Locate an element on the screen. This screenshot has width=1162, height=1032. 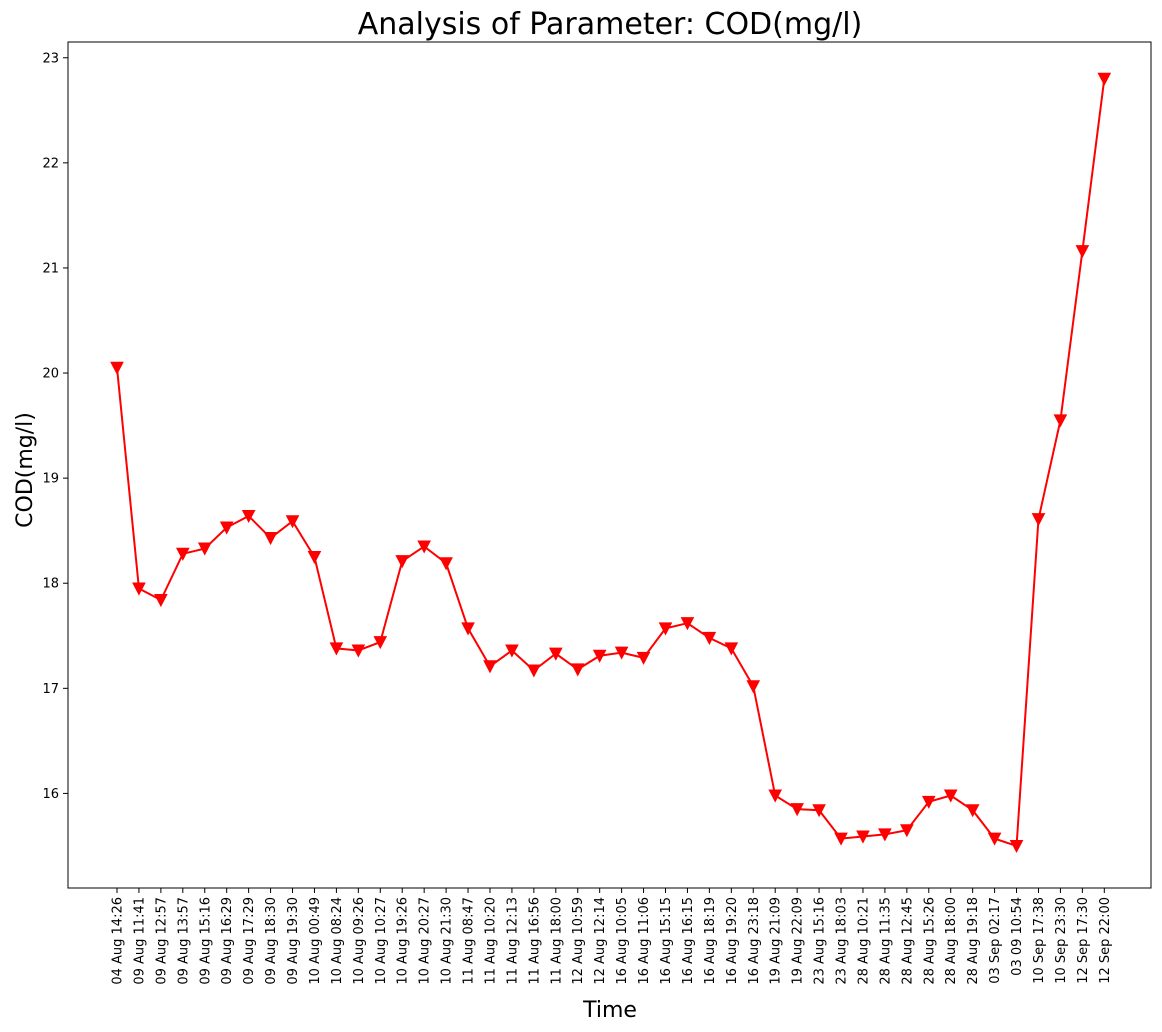
y-tick-label: 22 is located at coordinates (50, 163).